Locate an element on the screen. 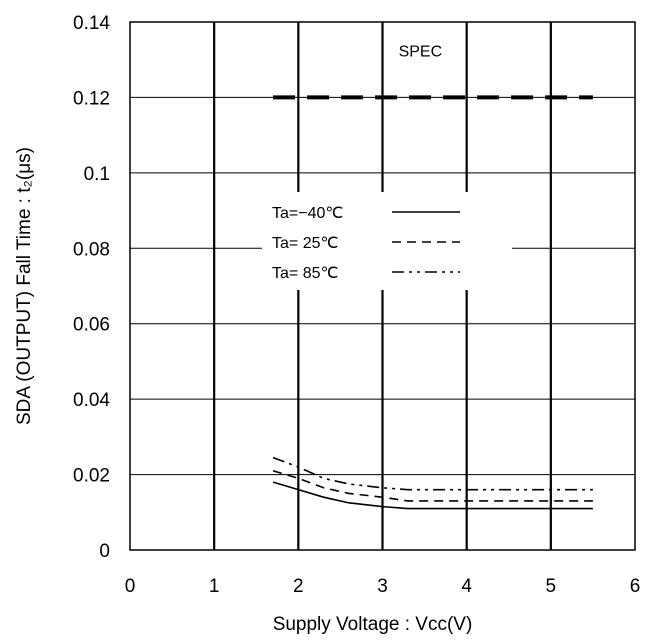 This screenshot has width=655, height=641. x-tick-label: 4 is located at coordinates (466, 586).